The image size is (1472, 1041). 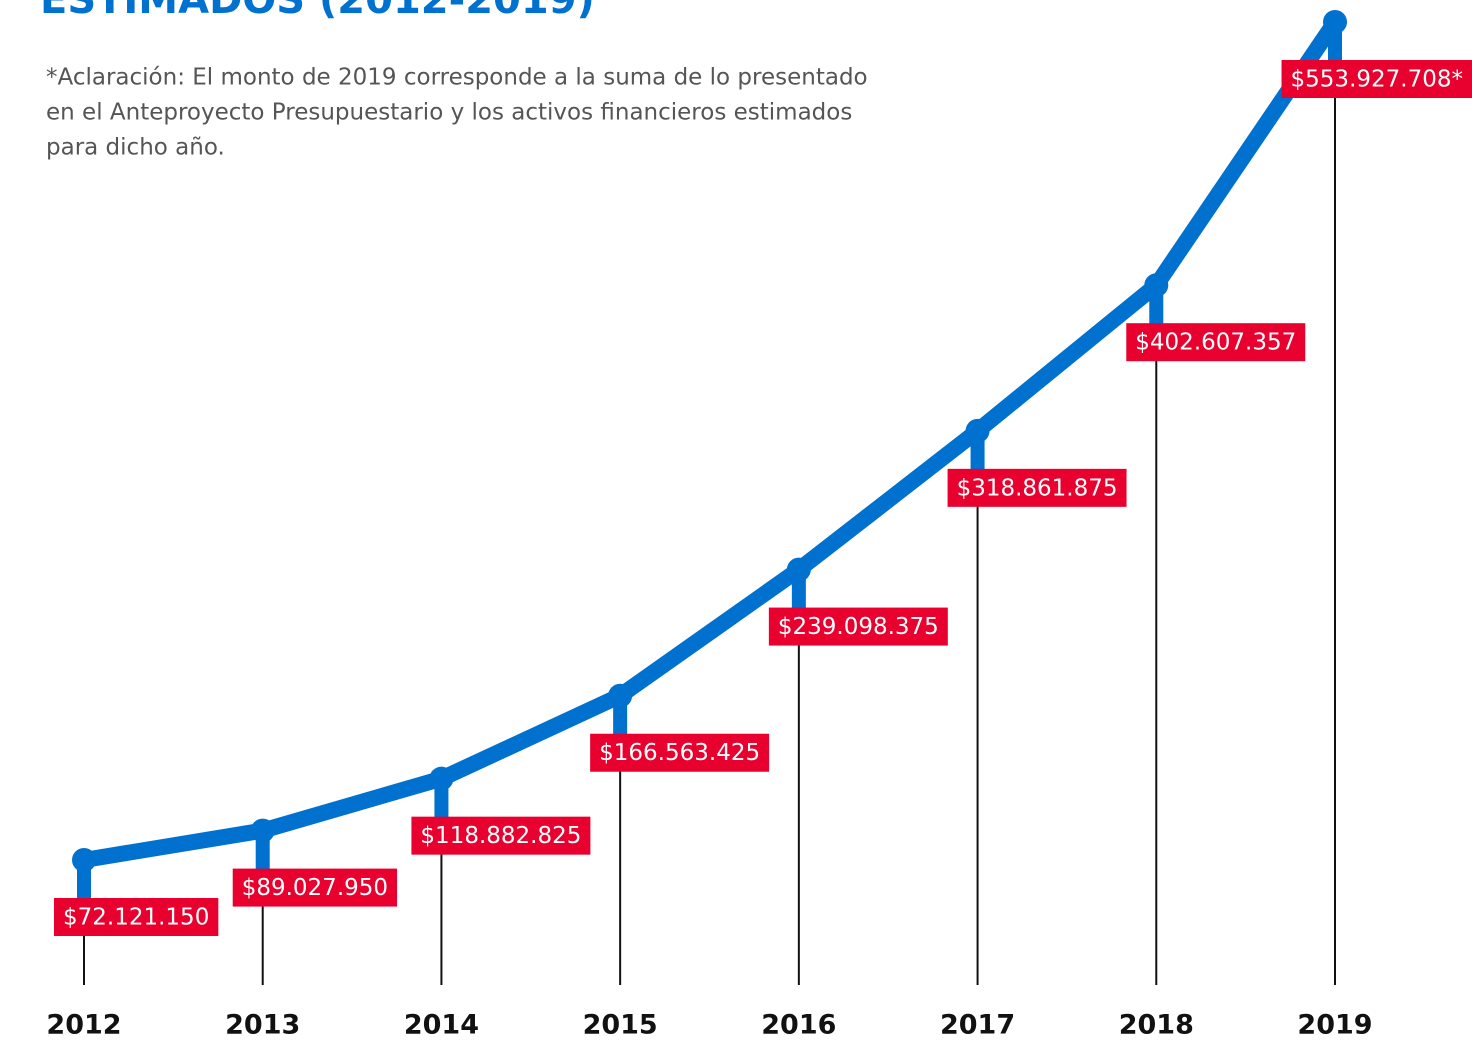 I want to click on value-label-group: $166.563.425, so click(x=680, y=752).